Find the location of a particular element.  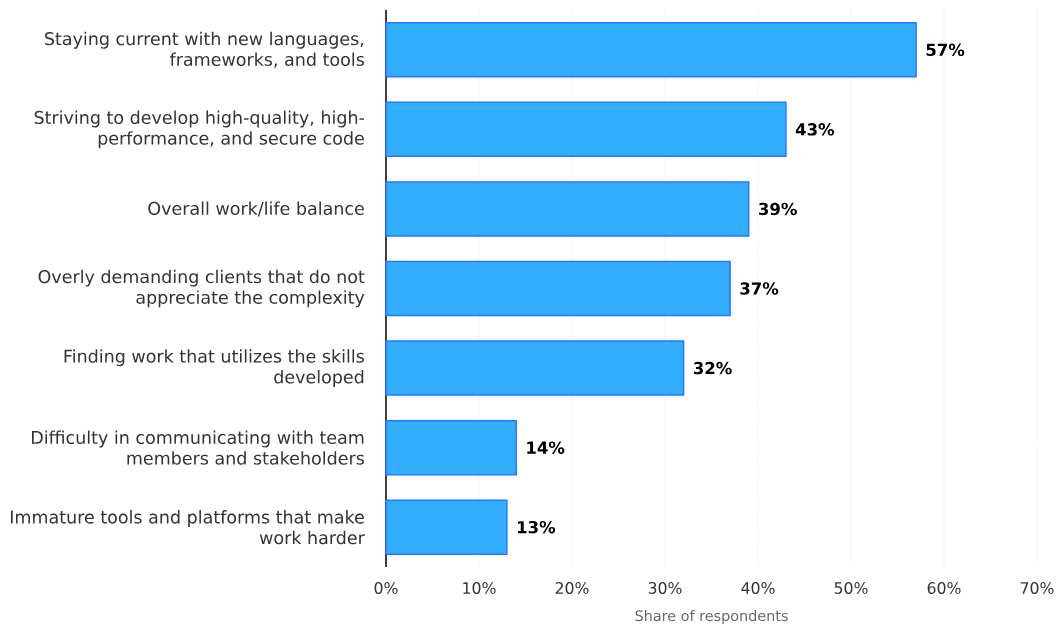

data-label: 57% is located at coordinates (945, 49).